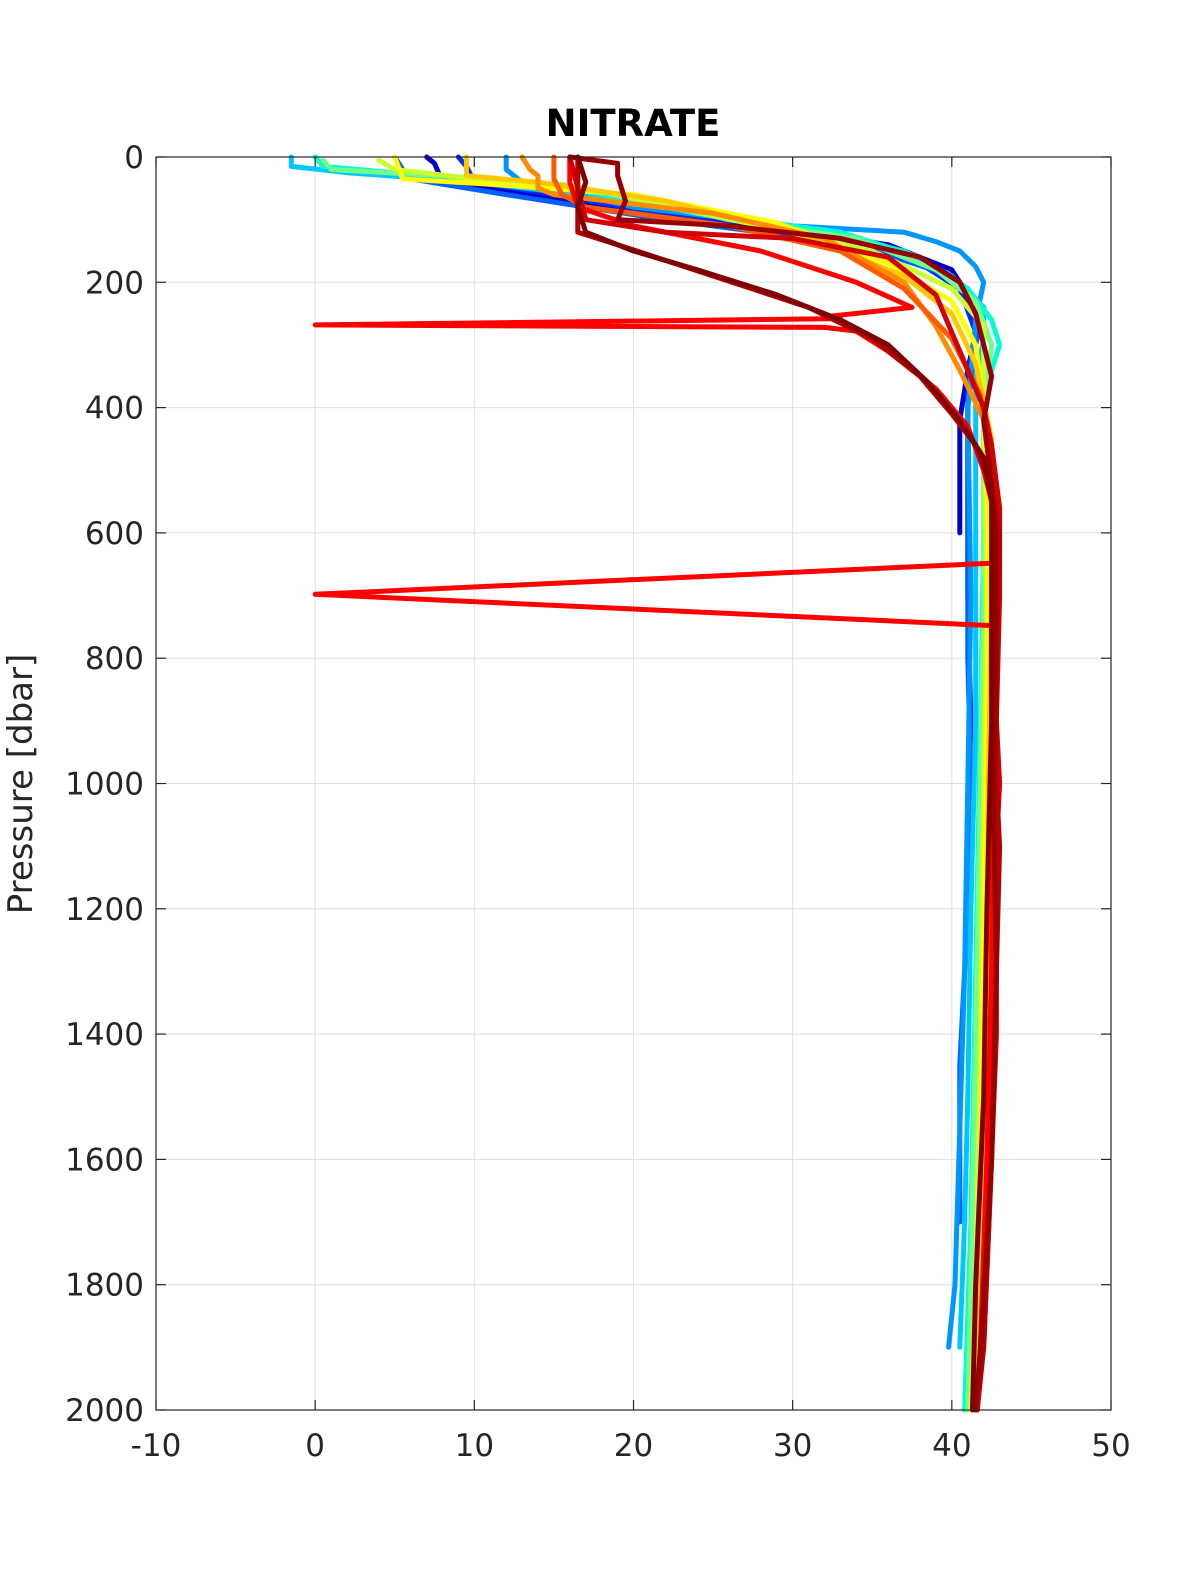 This screenshot has width=1200, height=1575. Describe the element at coordinates (104, 1035) in the screenshot. I see `y-tick-label: 1400` at that location.